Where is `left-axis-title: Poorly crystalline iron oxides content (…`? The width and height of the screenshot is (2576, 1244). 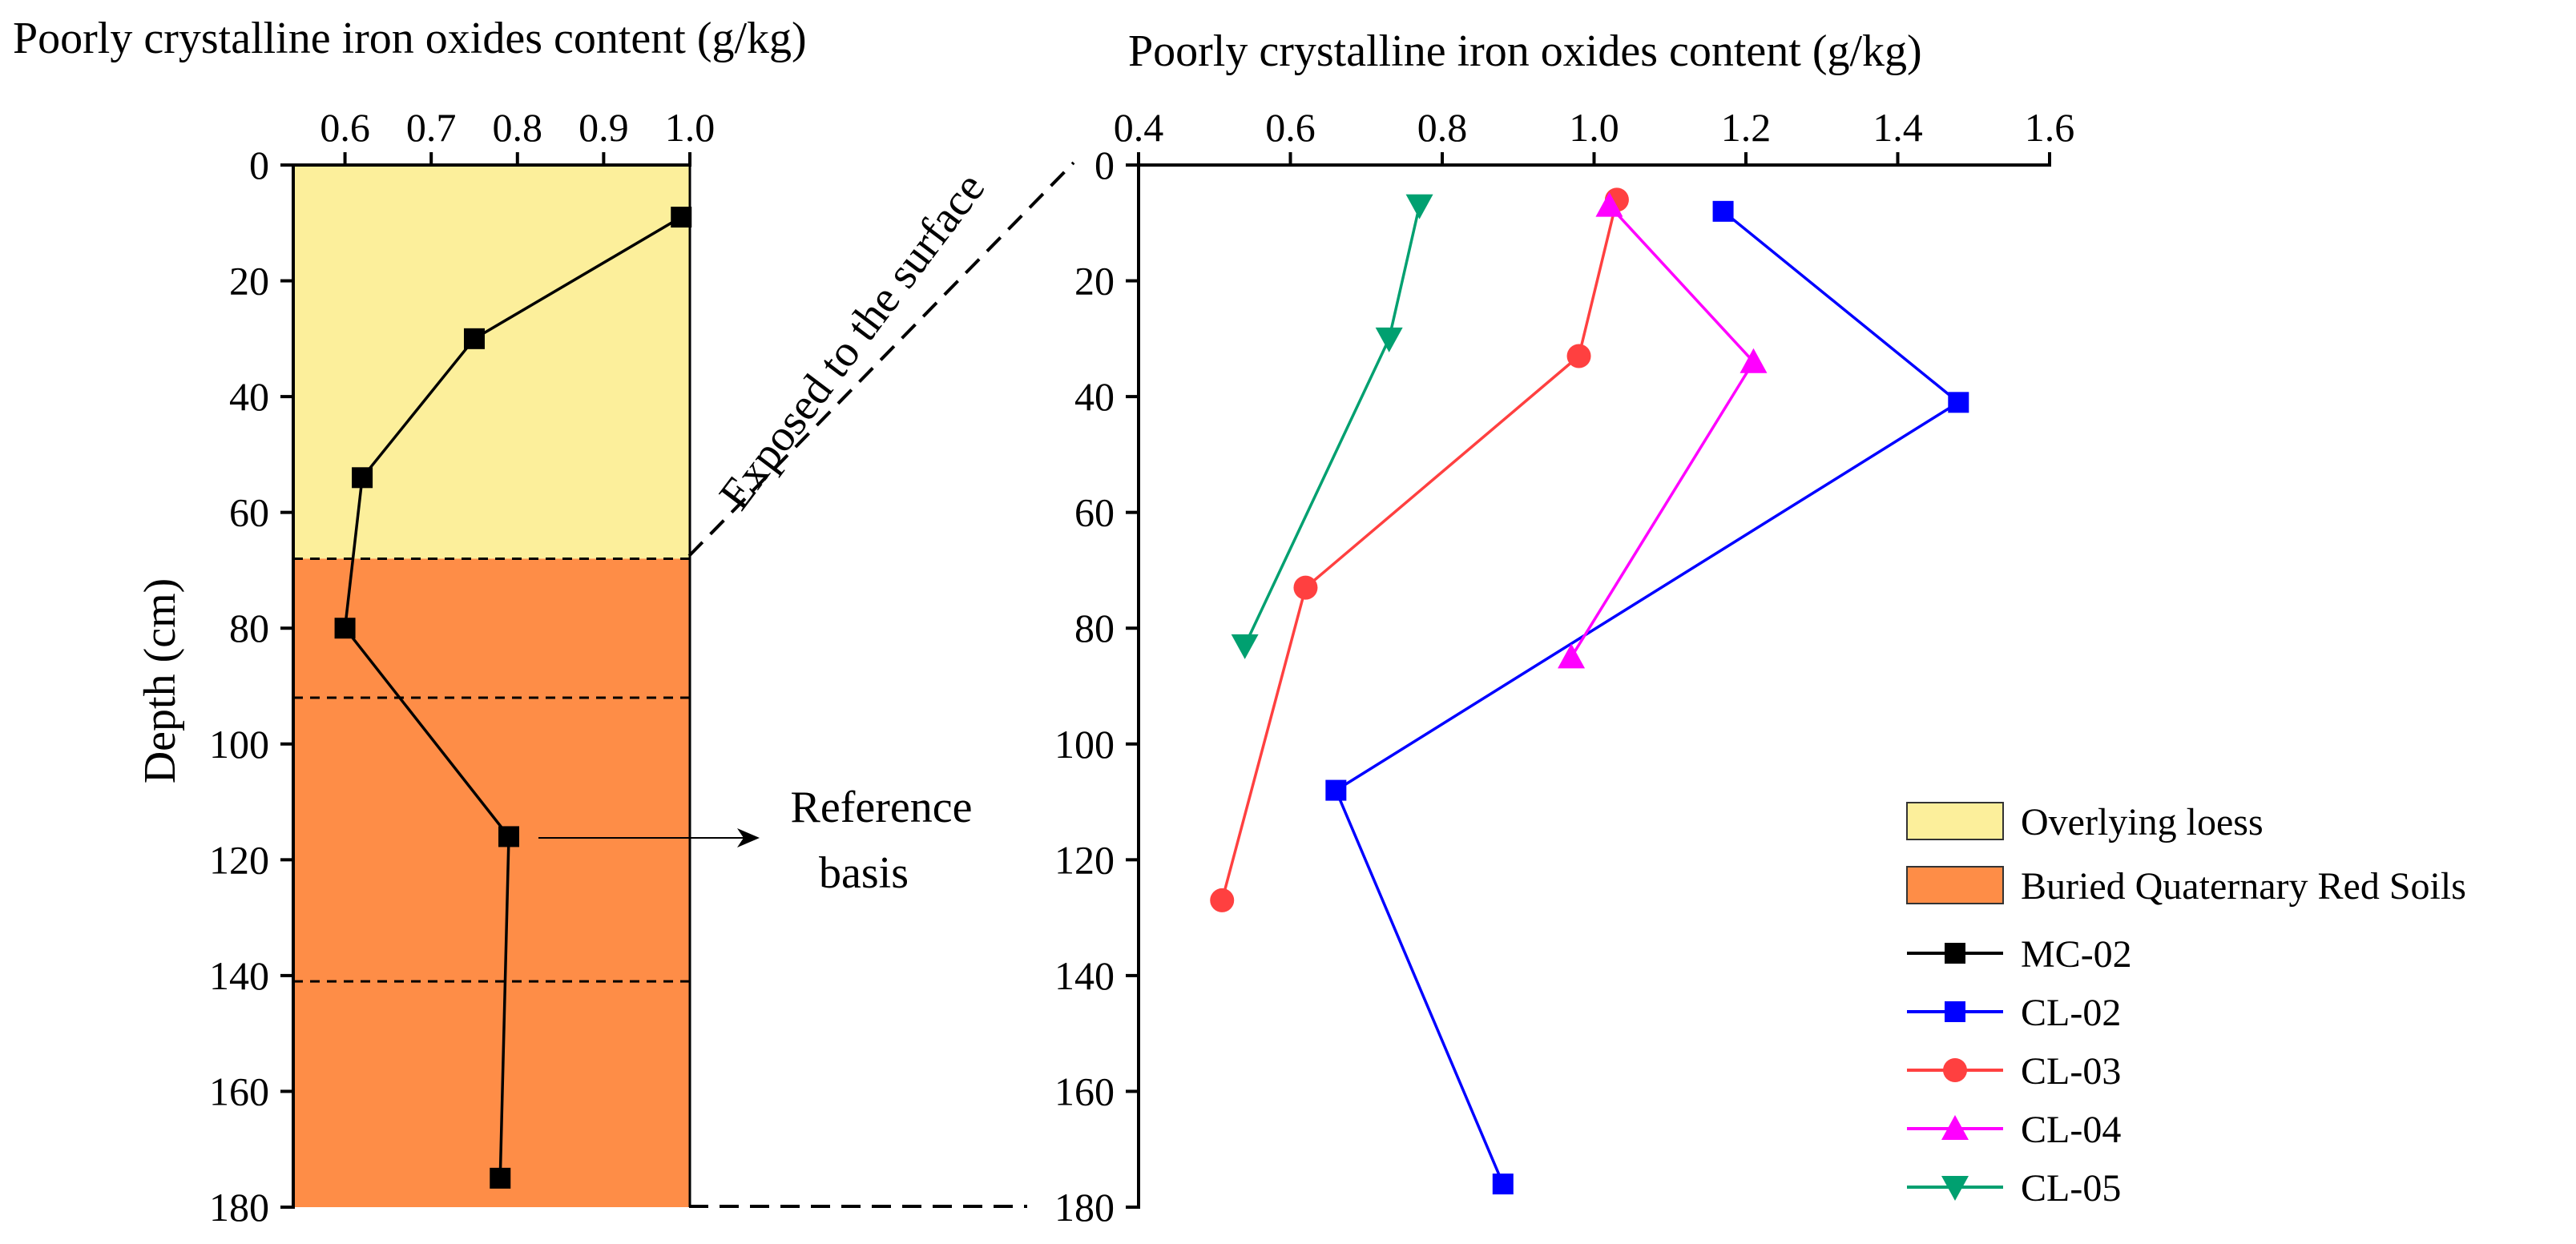 left-axis-title: Poorly crystalline iron oxides content (… is located at coordinates (410, 38).